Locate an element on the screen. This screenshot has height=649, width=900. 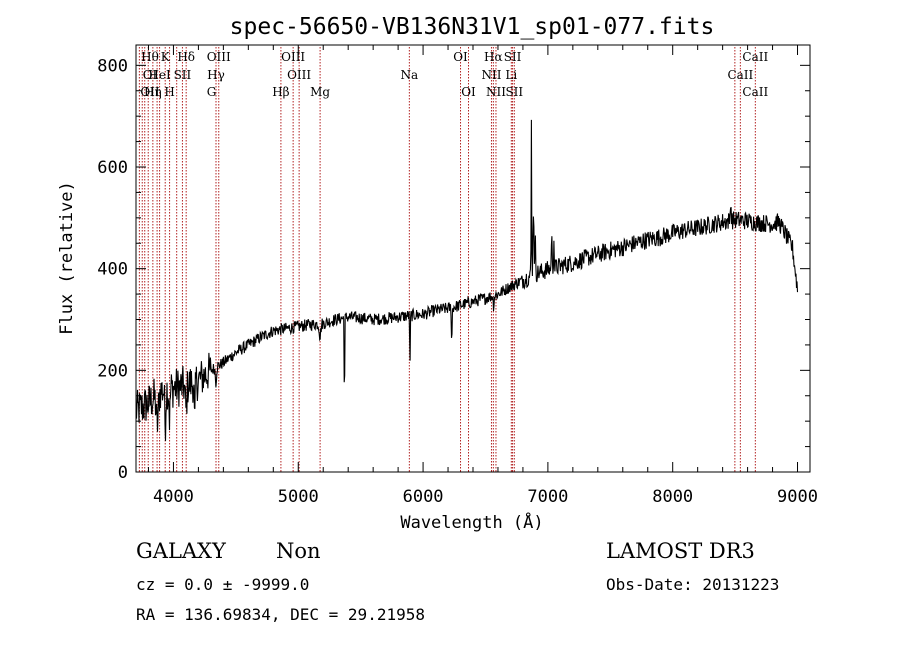
y-tick-label: 400 is located at coordinates (112, 270).